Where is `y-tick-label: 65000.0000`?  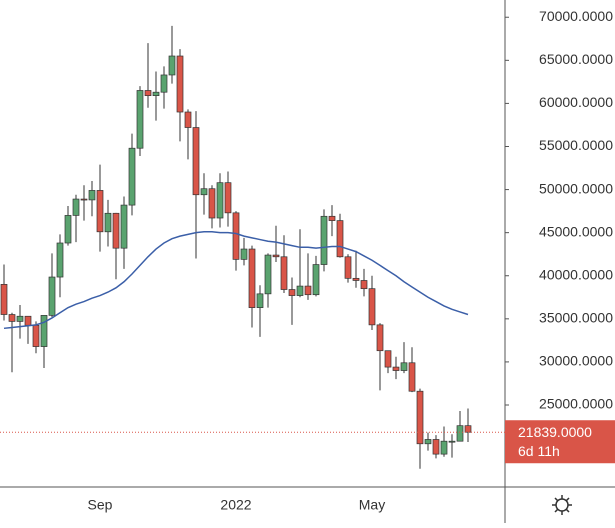 y-tick-label: 65000.0000 is located at coordinates (576, 59).